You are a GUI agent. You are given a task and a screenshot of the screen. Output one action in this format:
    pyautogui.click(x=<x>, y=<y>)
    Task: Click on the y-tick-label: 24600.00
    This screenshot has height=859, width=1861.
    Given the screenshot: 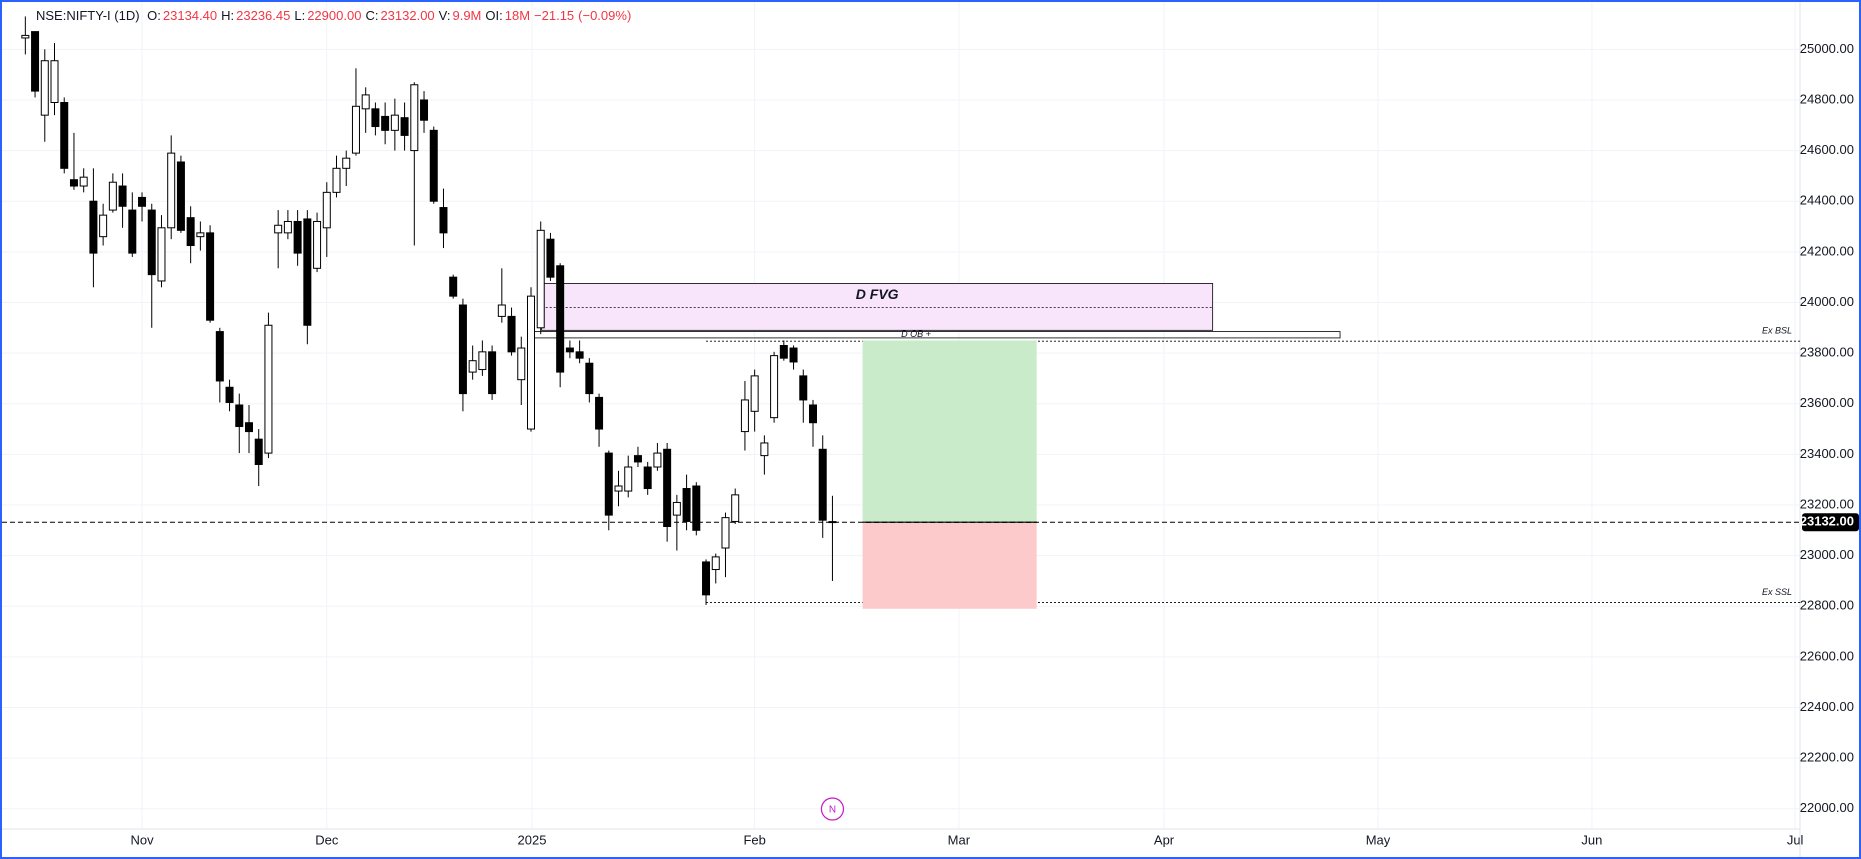 What is the action you would take?
    pyautogui.click(x=1827, y=149)
    